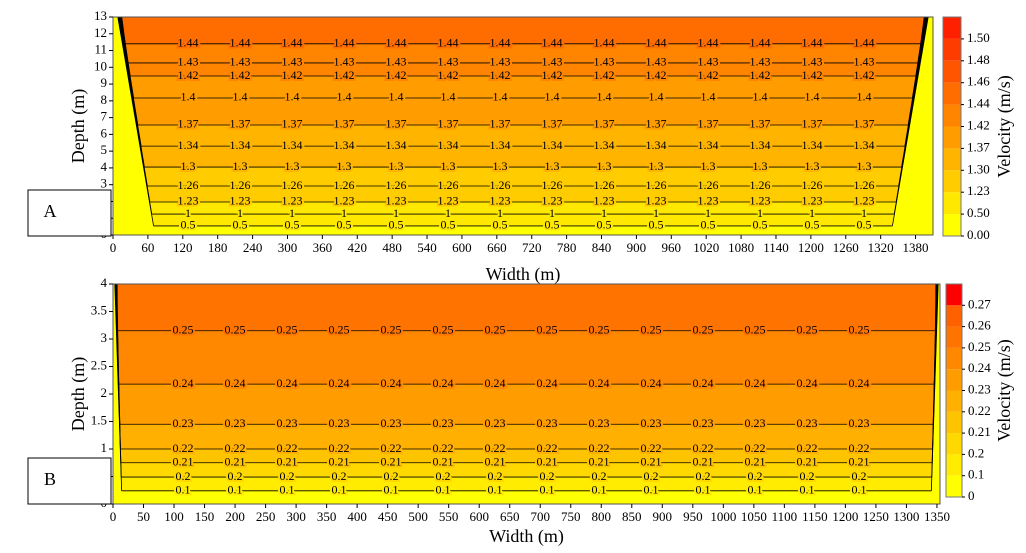  I want to click on x-tick-label: 1140, so click(776, 247).